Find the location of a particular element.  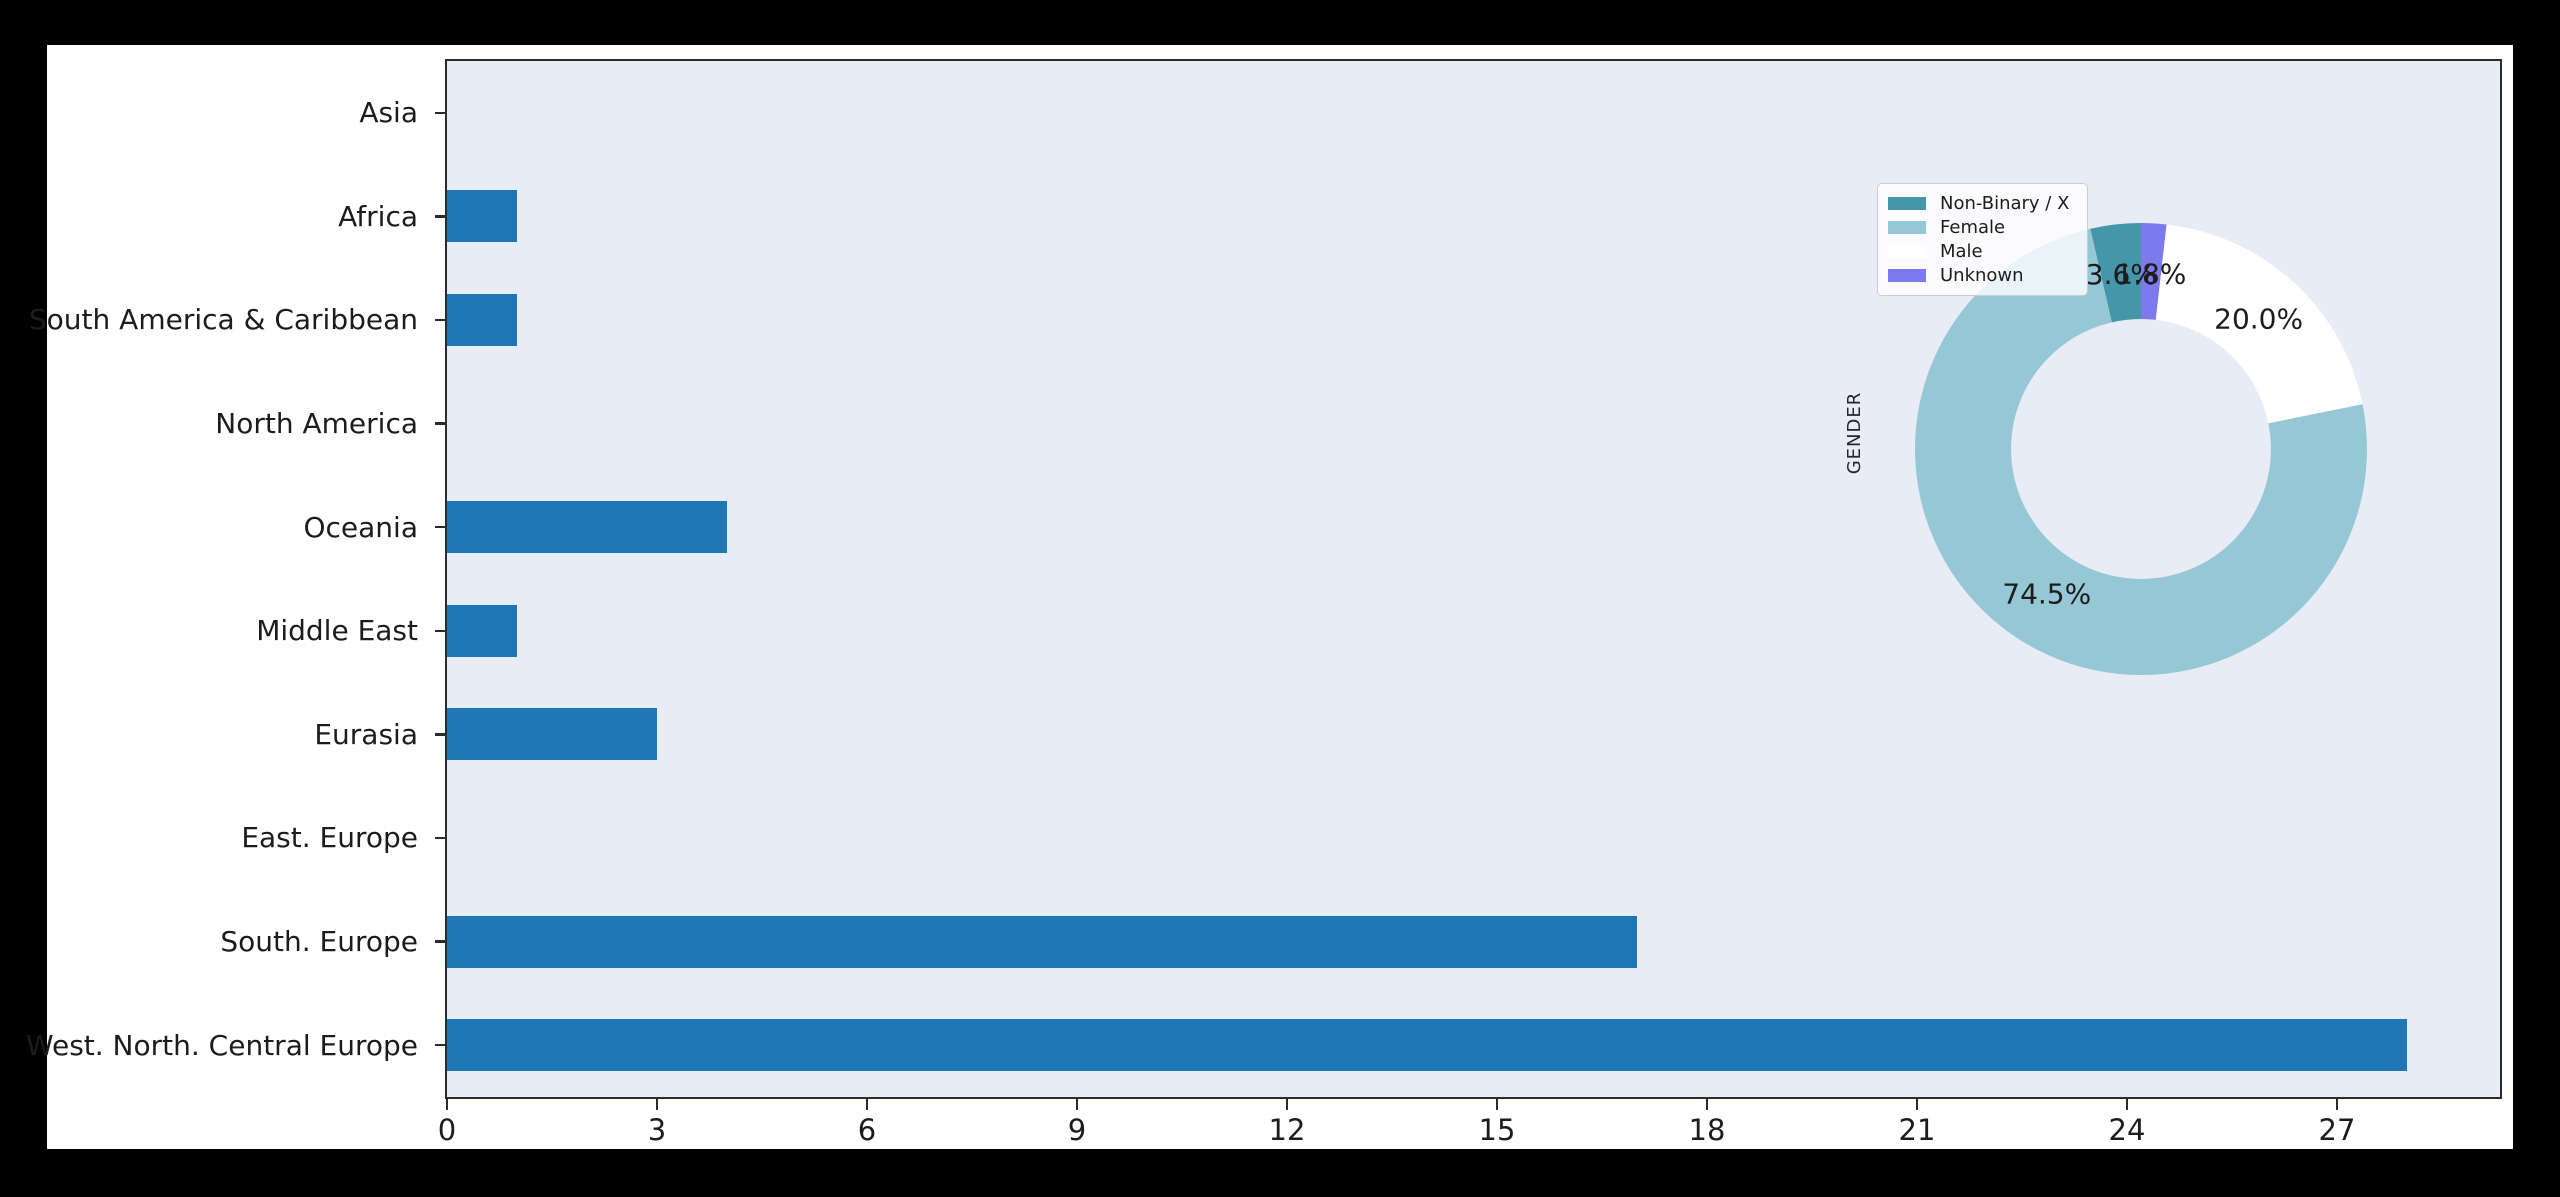

x-tick-label: 9 is located at coordinates (1077, 1130).